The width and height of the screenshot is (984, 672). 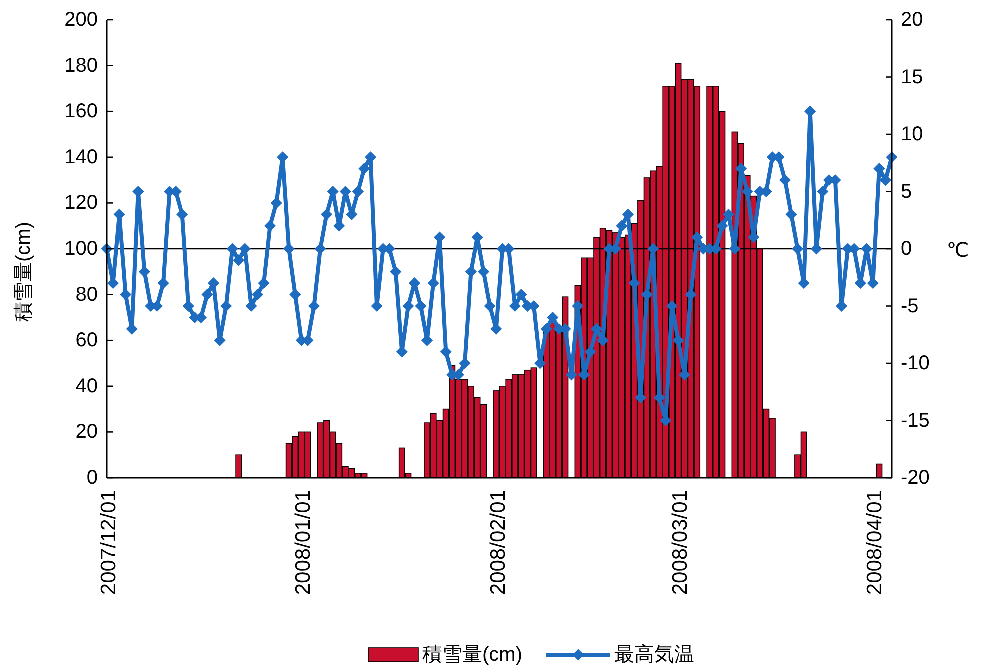 What do you see at coordinates (912, 77) in the screenshot?
I see `y2-tick-label: 15` at bounding box center [912, 77].